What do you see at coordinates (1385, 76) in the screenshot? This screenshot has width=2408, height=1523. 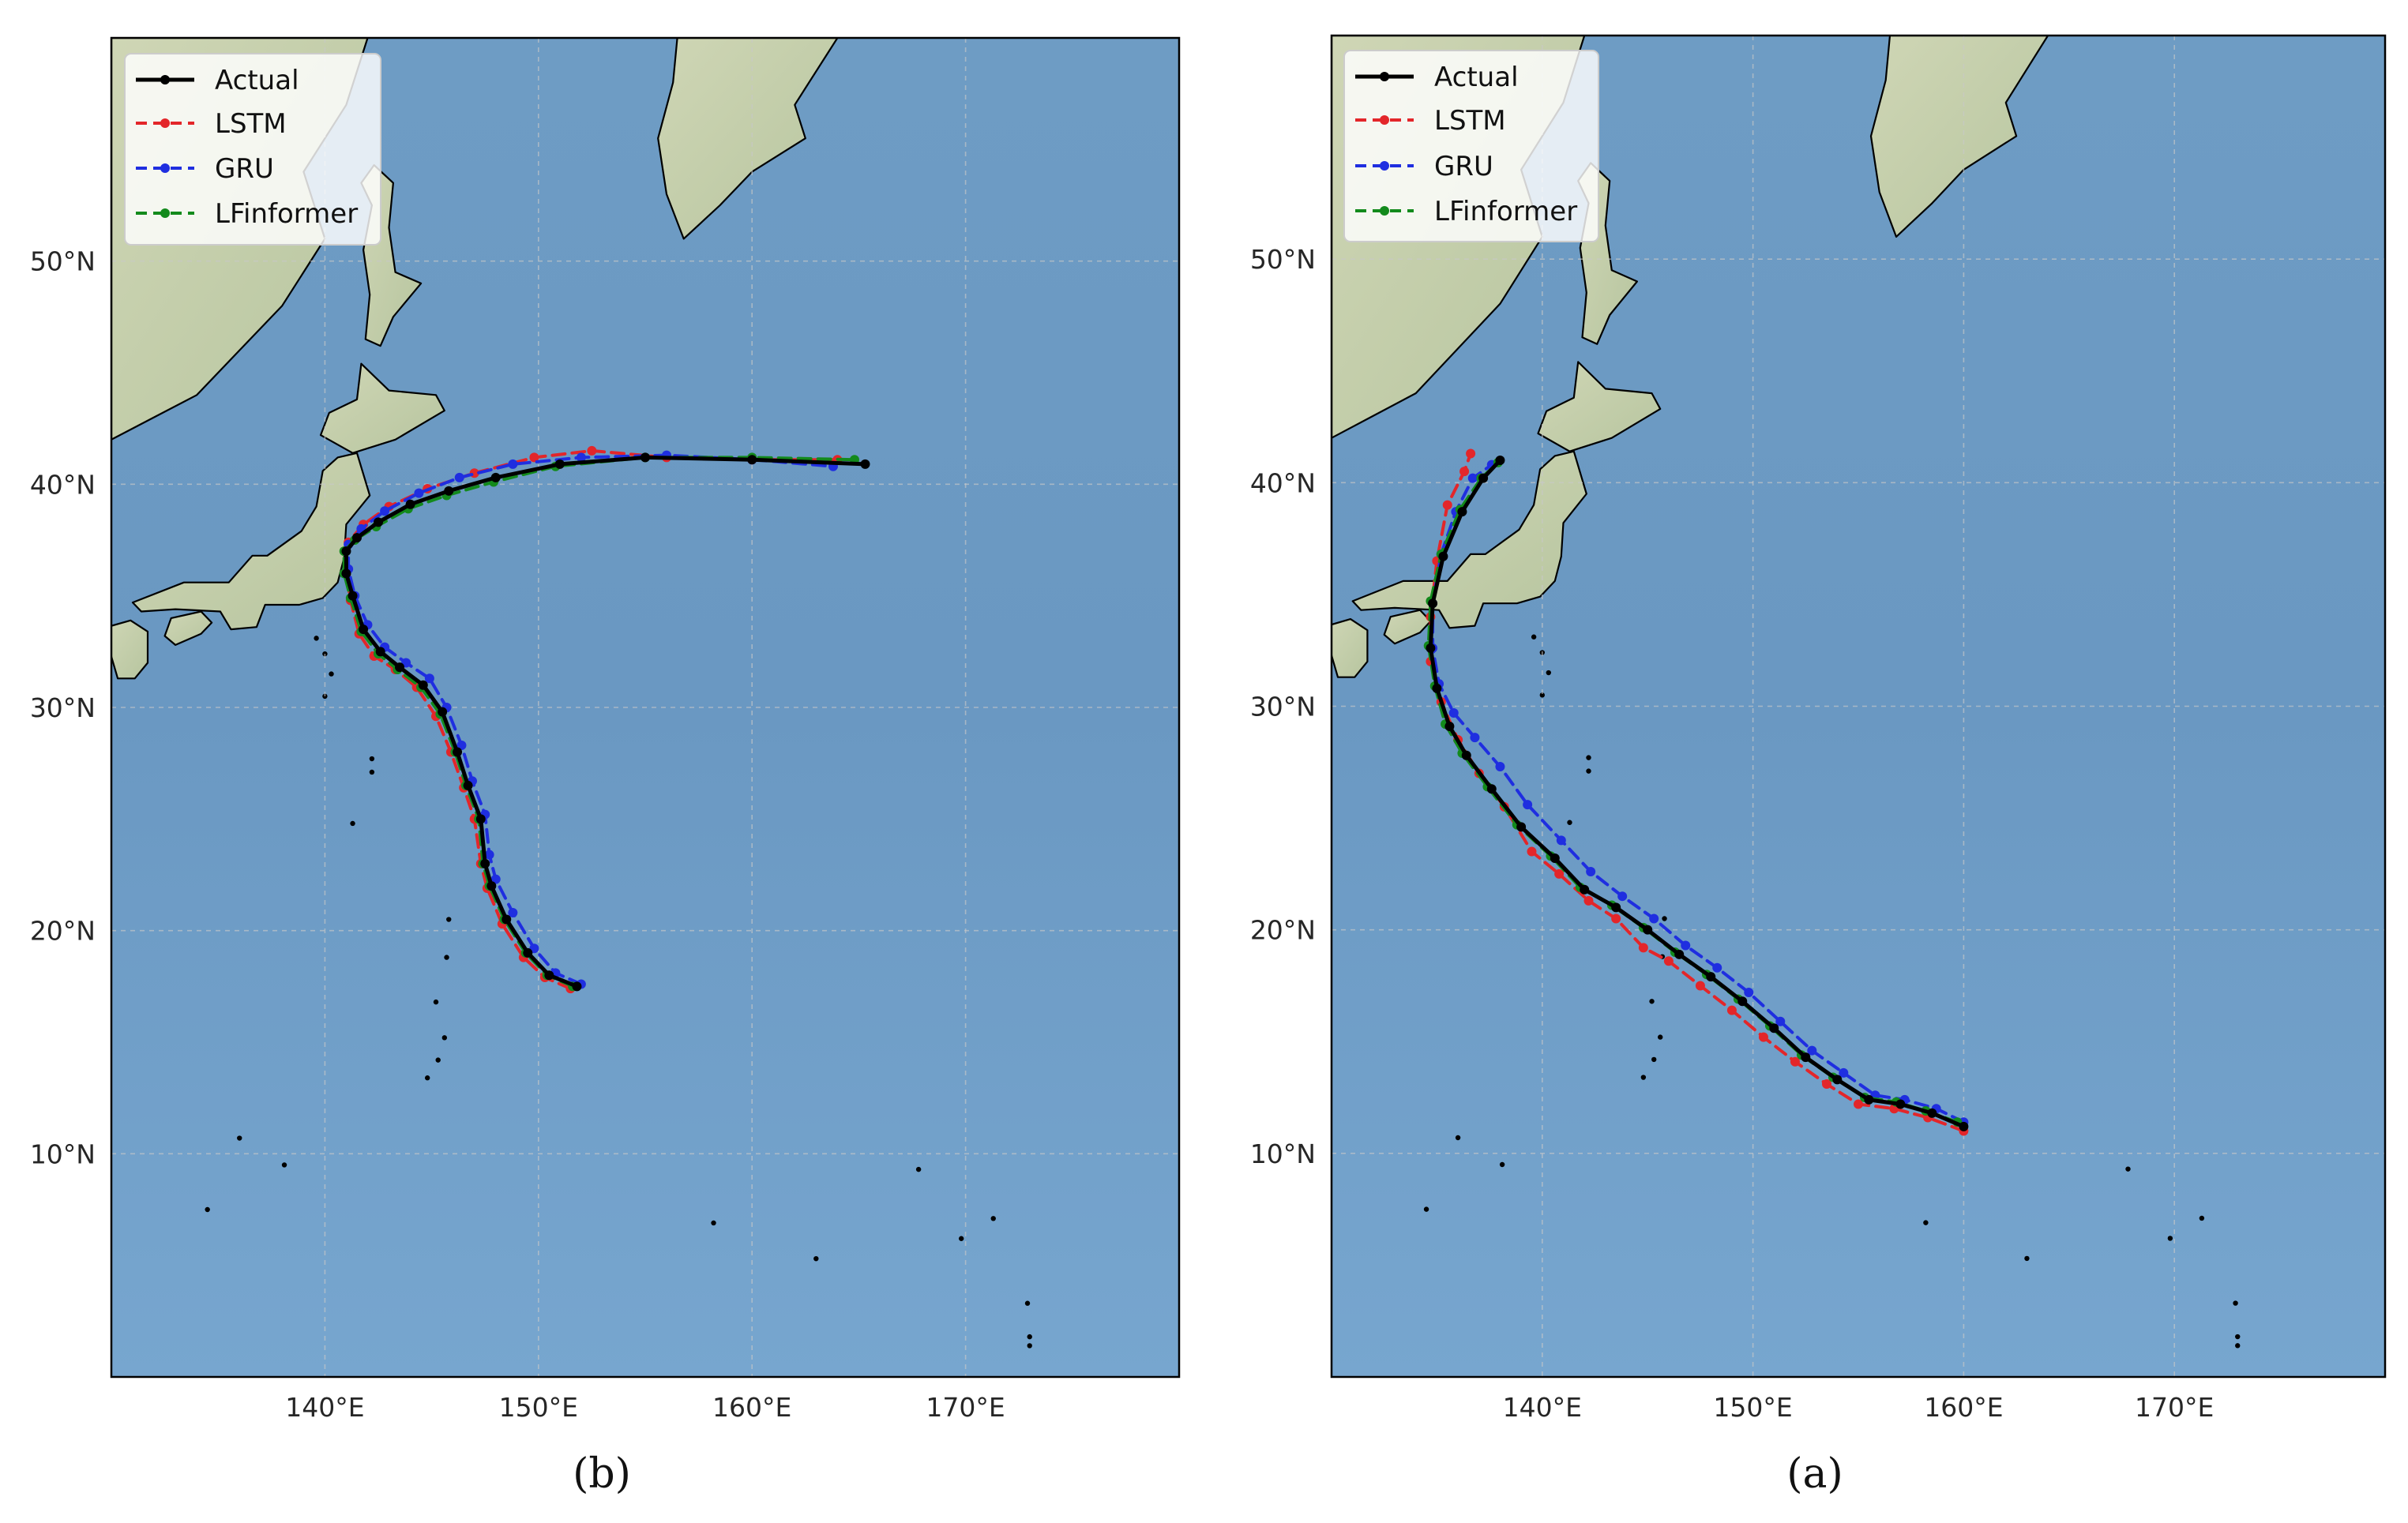 I see `legend-marker-actual` at bounding box center [1385, 76].